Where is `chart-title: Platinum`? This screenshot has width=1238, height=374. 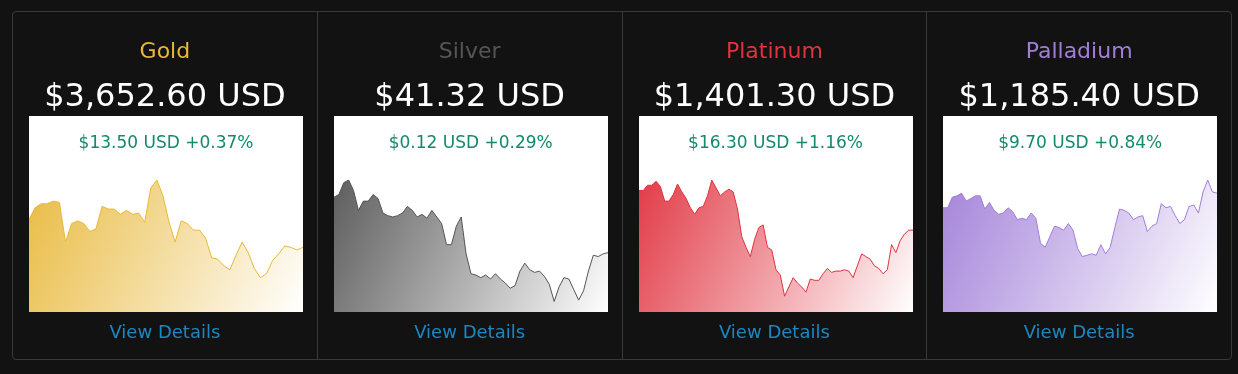
chart-title: Platinum is located at coordinates (774, 50).